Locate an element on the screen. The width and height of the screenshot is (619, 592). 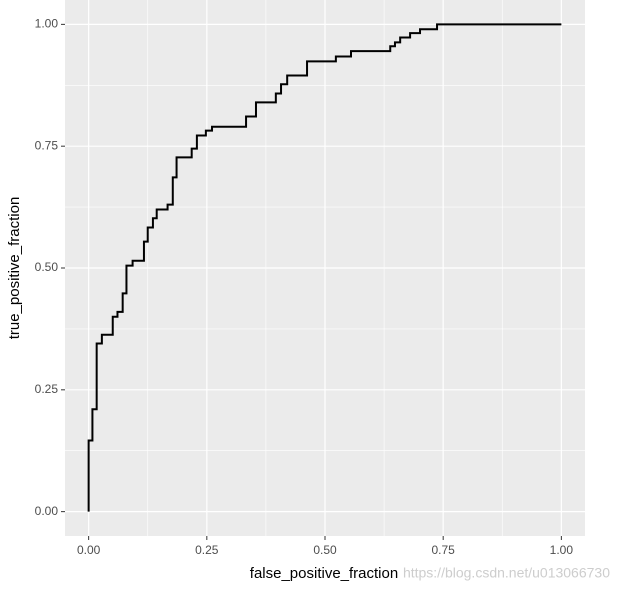
x-axis-title: false_positive_fraction is located at coordinates (324, 573).